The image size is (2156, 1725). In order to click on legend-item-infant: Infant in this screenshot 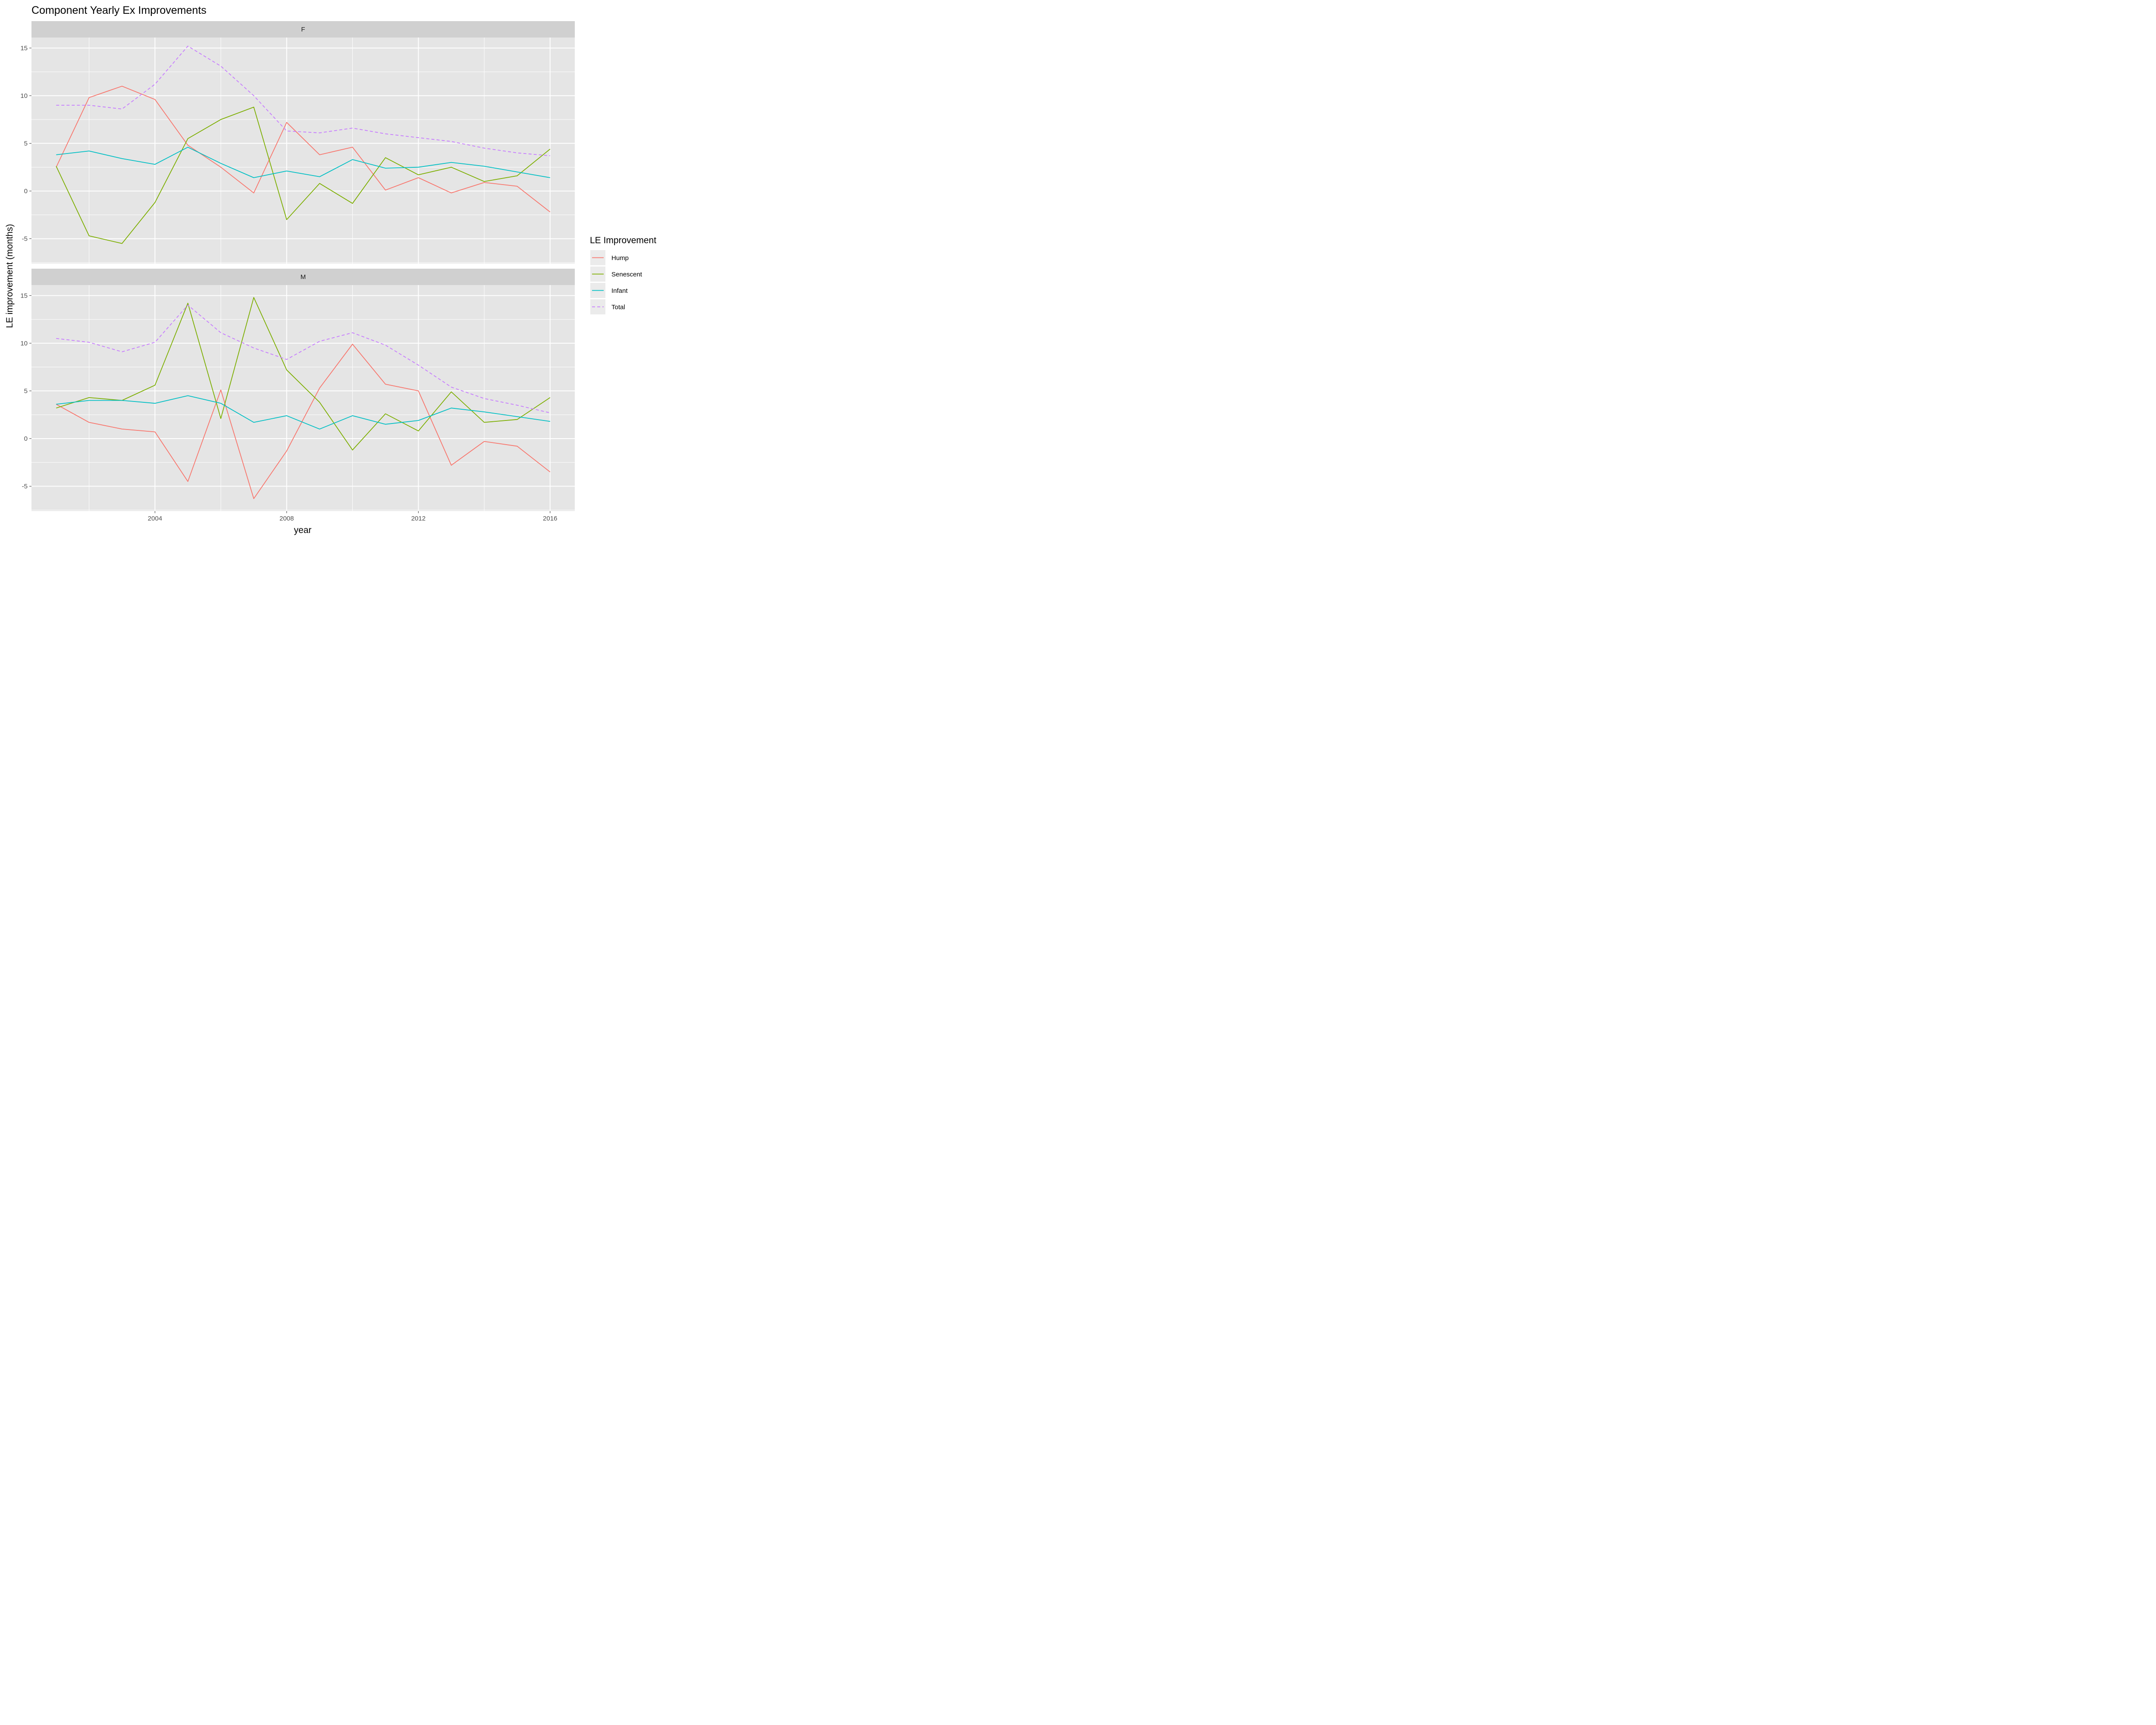, I will do `click(609, 290)`.